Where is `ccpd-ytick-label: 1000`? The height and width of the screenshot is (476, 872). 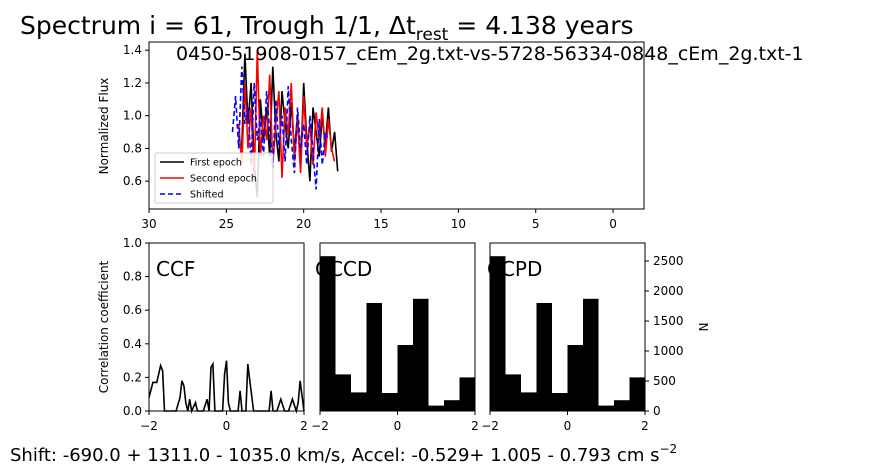
ccpd-ytick-label: 1000 is located at coordinates (668, 351).